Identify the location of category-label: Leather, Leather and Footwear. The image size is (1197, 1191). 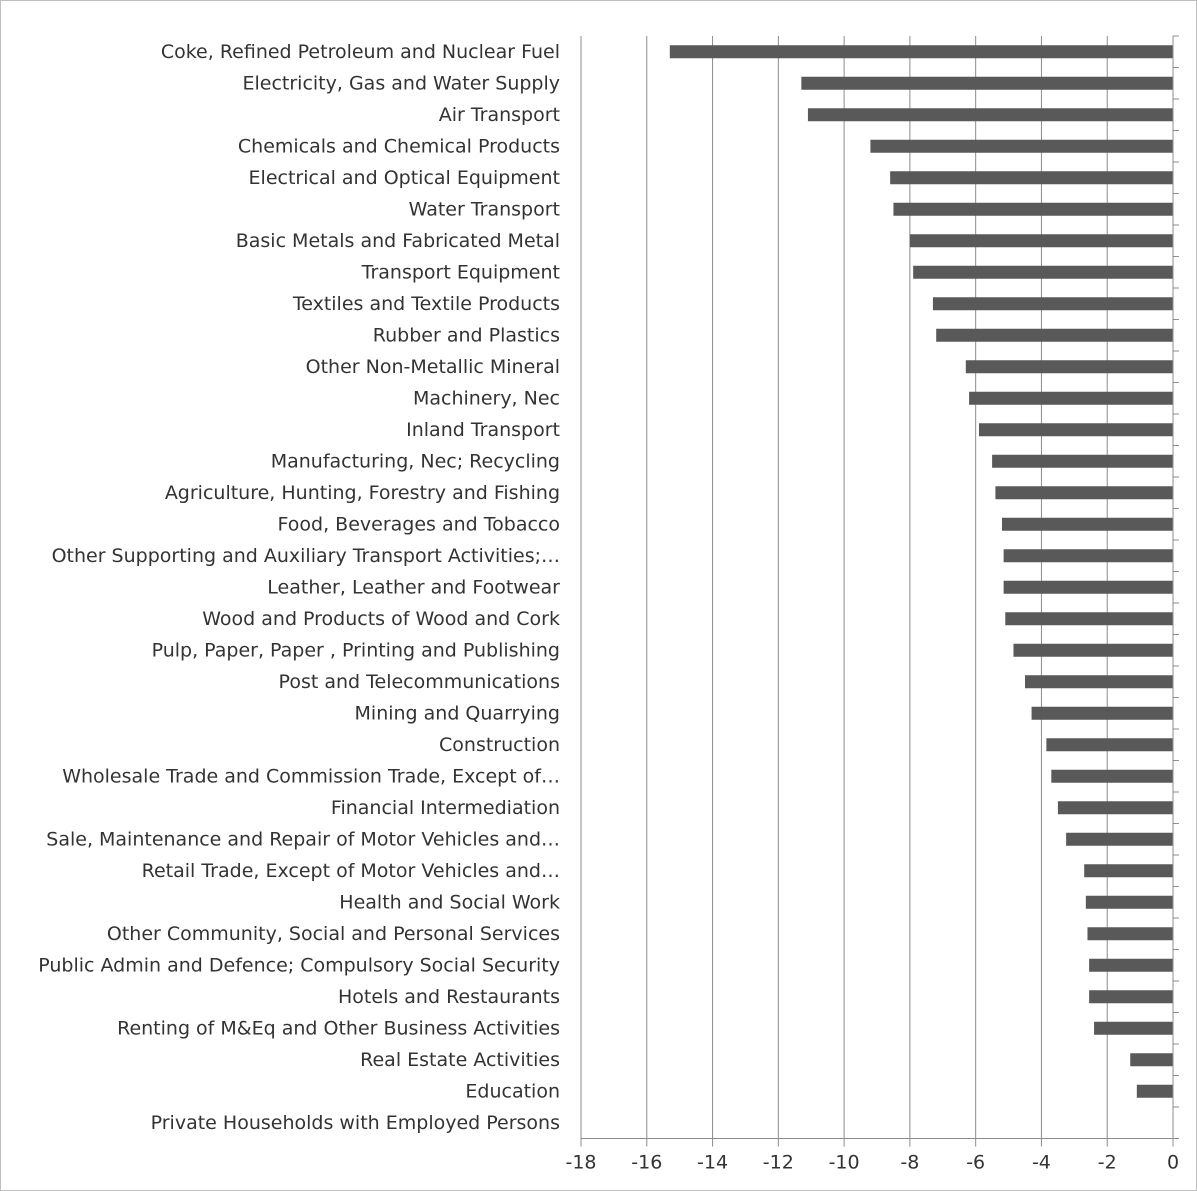
(413, 587).